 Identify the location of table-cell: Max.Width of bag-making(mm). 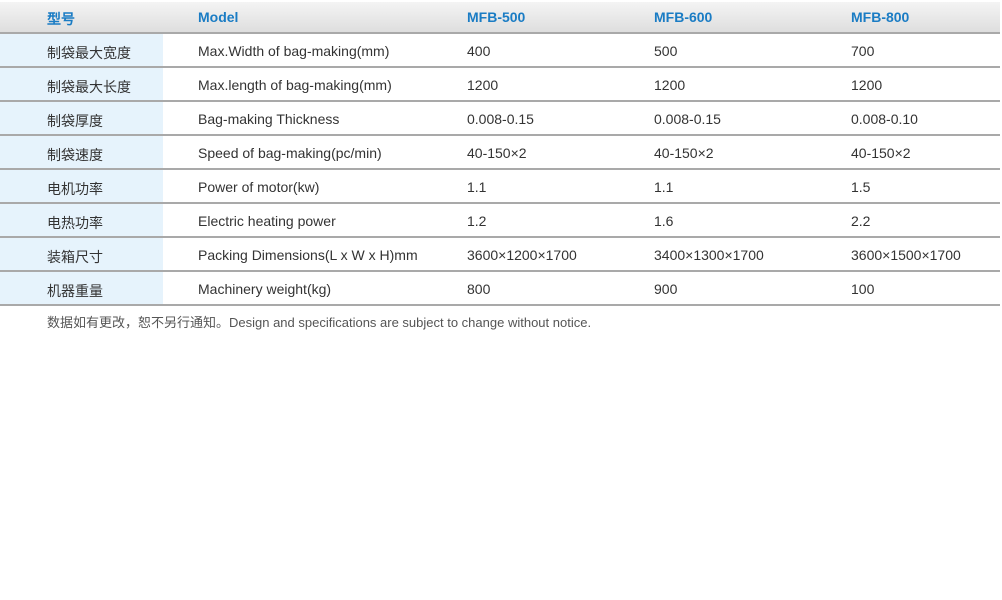
(294, 51).